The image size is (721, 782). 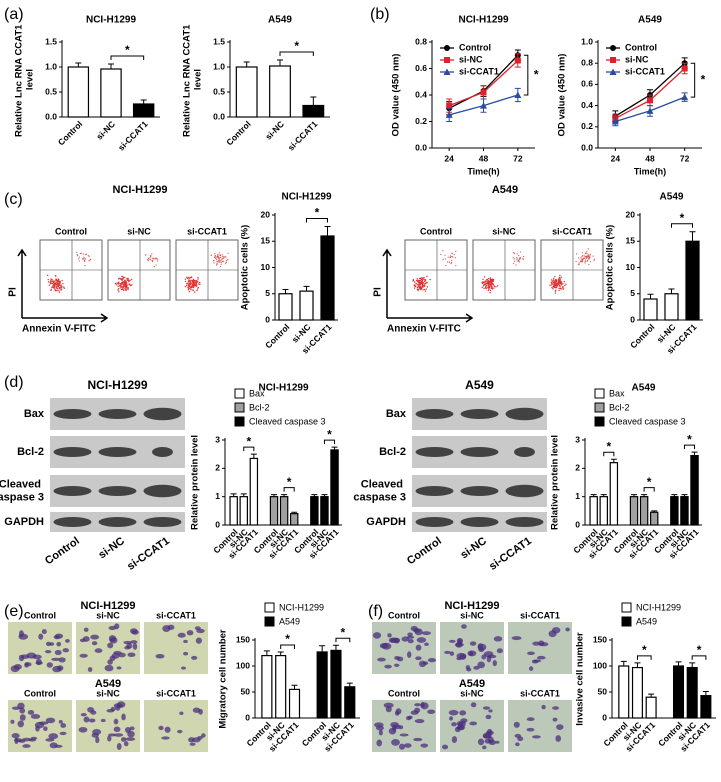 What do you see at coordinates (483, 92) in the screenshot?
I see `marker` at bounding box center [483, 92].